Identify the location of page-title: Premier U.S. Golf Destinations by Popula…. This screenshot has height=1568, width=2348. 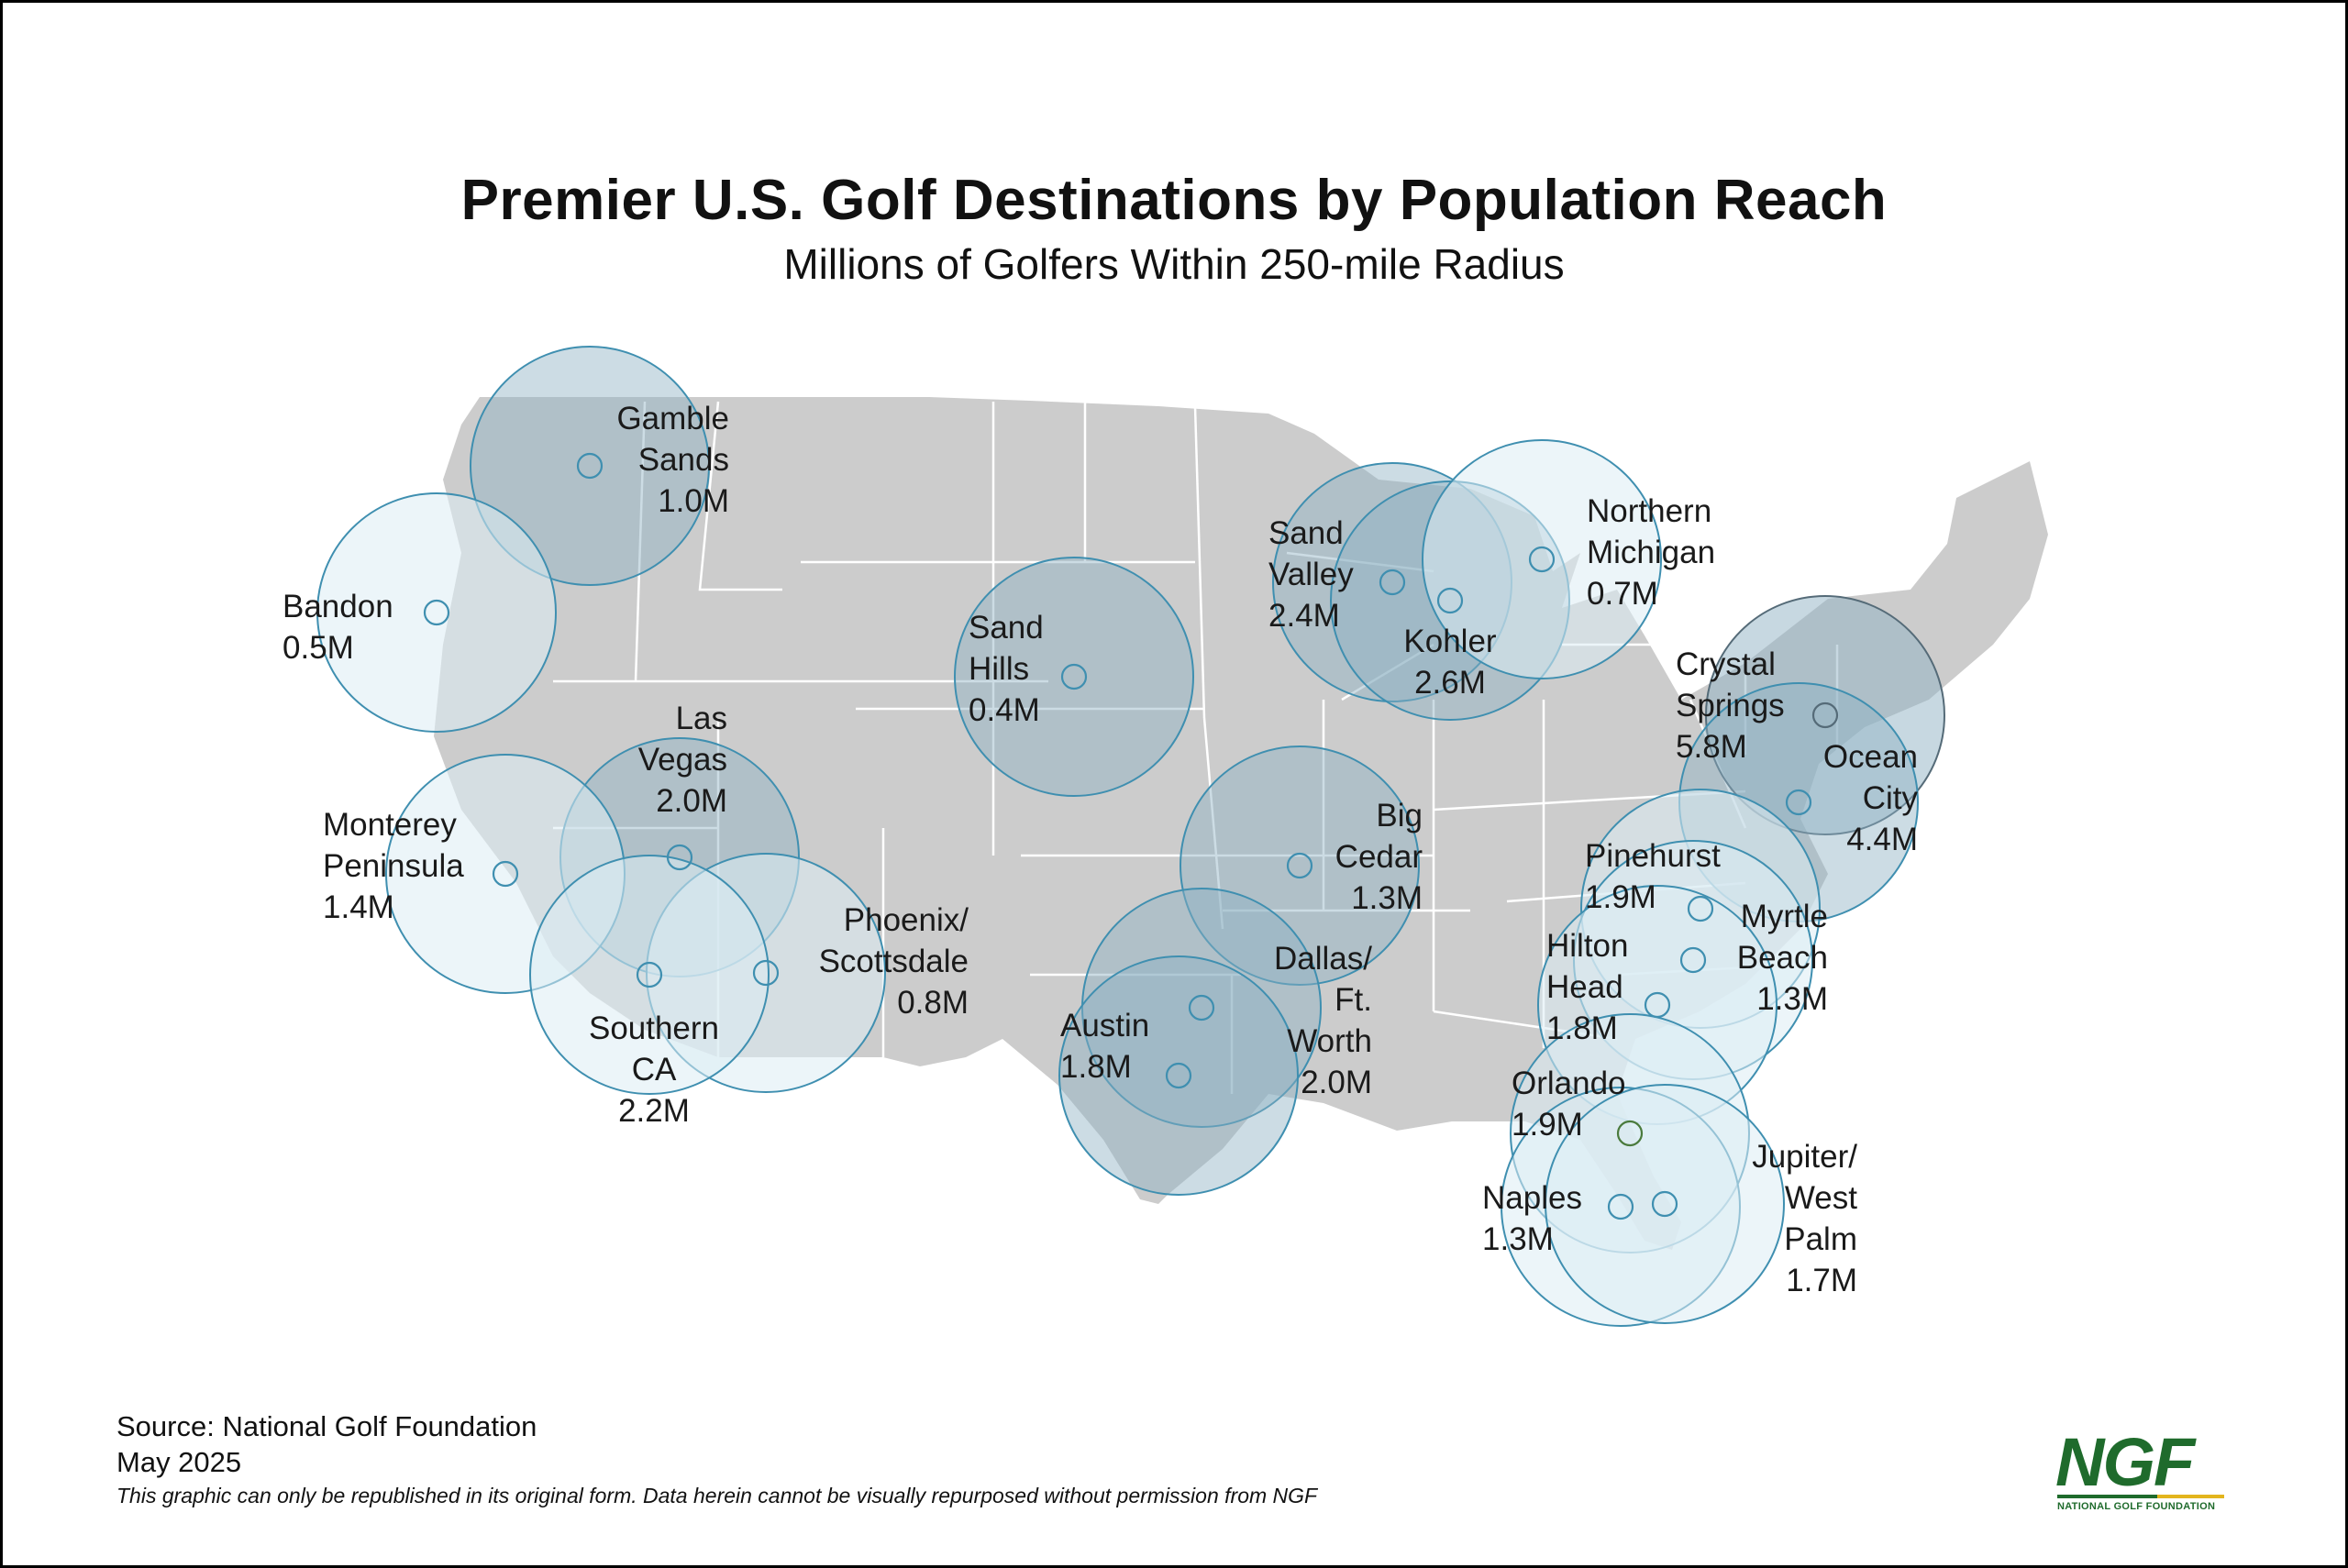
(1174, 201).